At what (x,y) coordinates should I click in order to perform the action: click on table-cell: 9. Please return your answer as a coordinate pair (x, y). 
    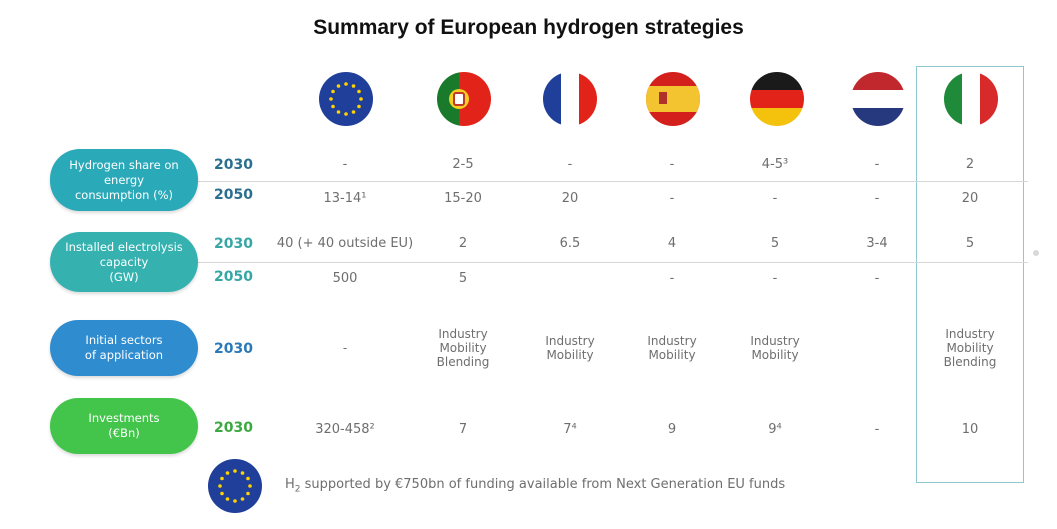
    Looking at the image, I should click on (672, 429).